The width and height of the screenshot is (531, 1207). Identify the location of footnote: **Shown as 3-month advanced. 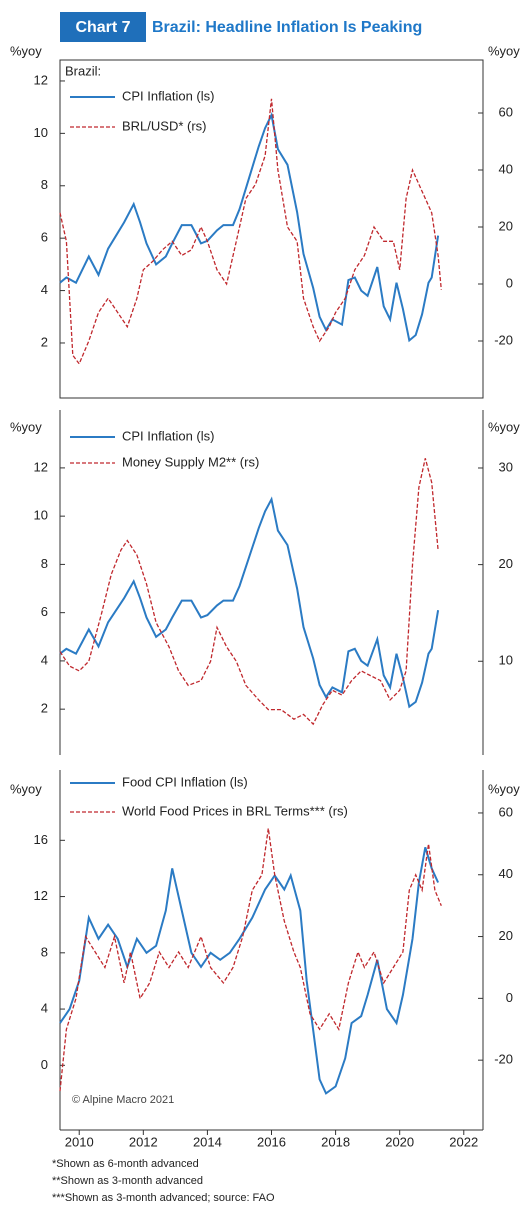
(127, 1181).